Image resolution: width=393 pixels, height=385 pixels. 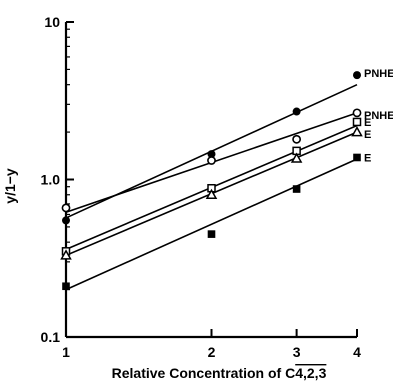 I want to click on x-axis-label-main: Relative Concentration of C, so click(x=204, y=373).